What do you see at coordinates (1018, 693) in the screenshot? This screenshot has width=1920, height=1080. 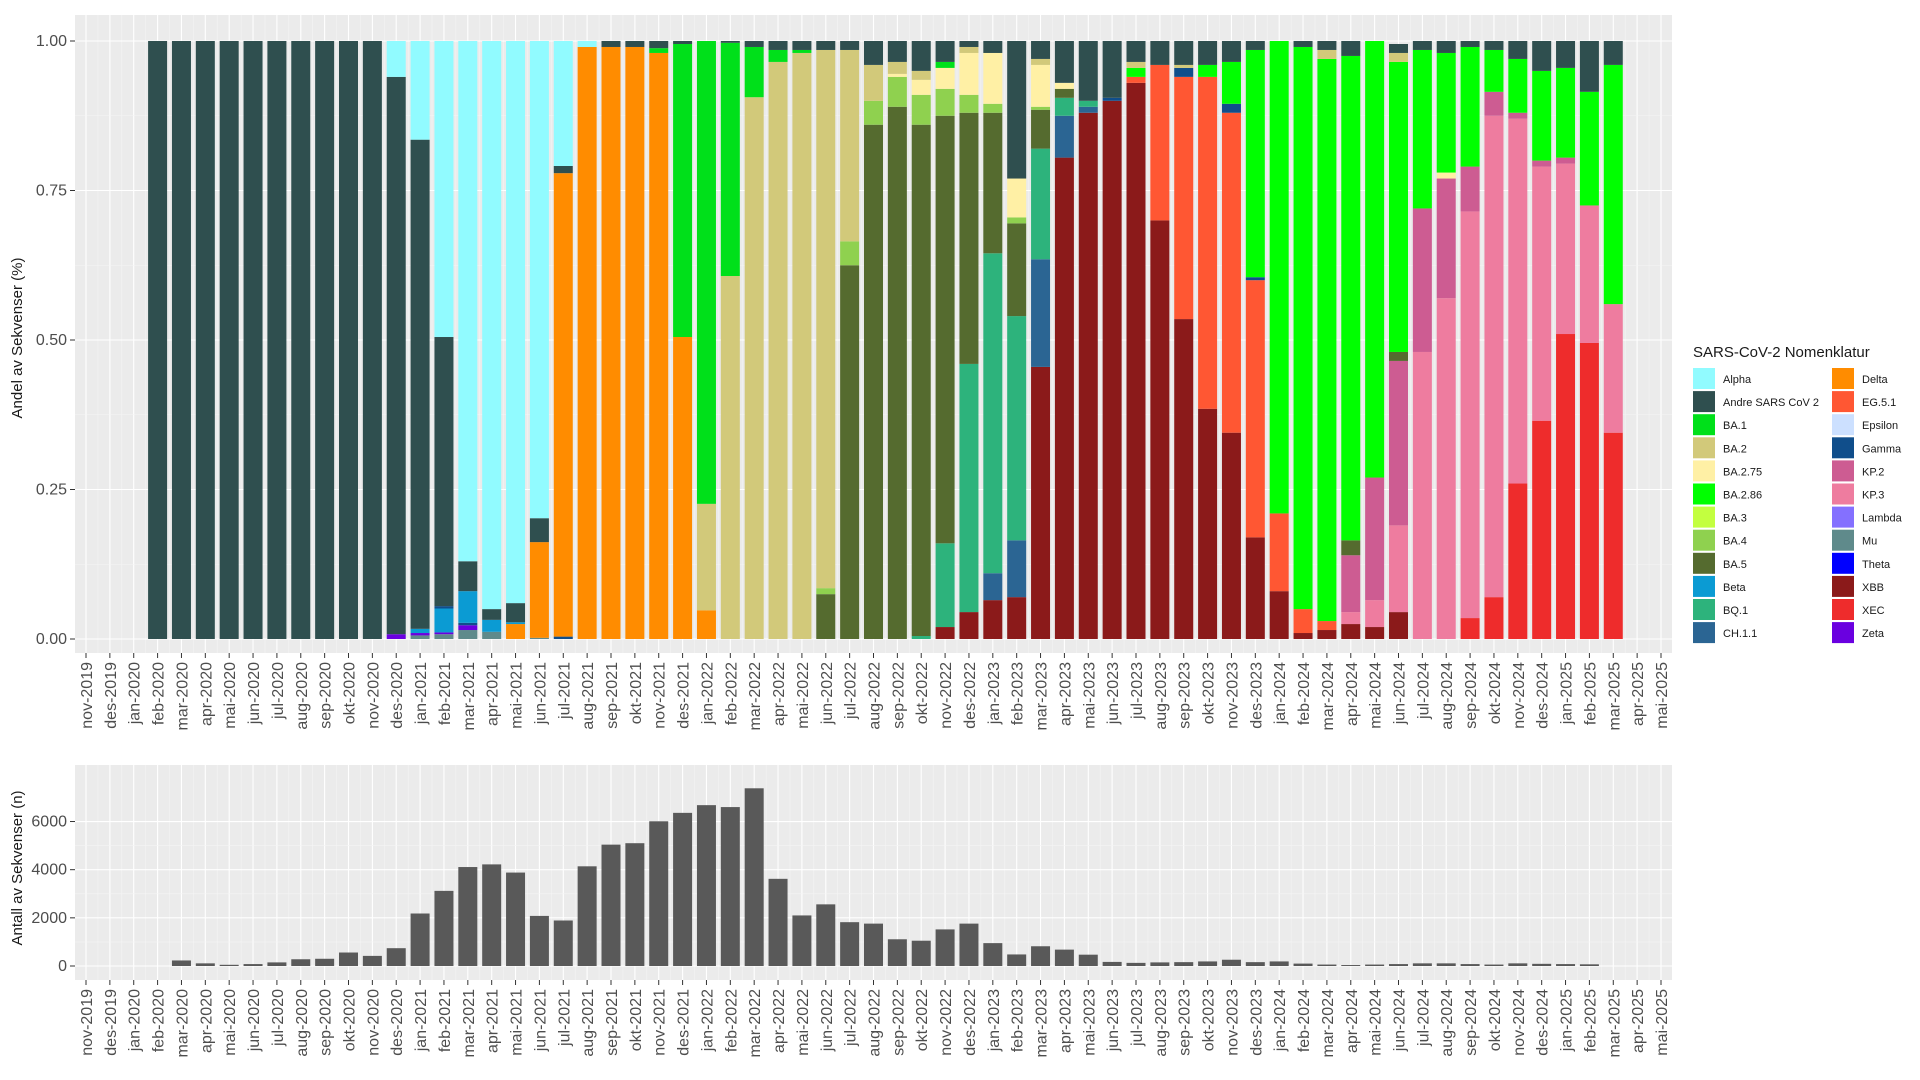 I see `top-x-tick-label: feb-2023` at bounding box center [1018, 693].